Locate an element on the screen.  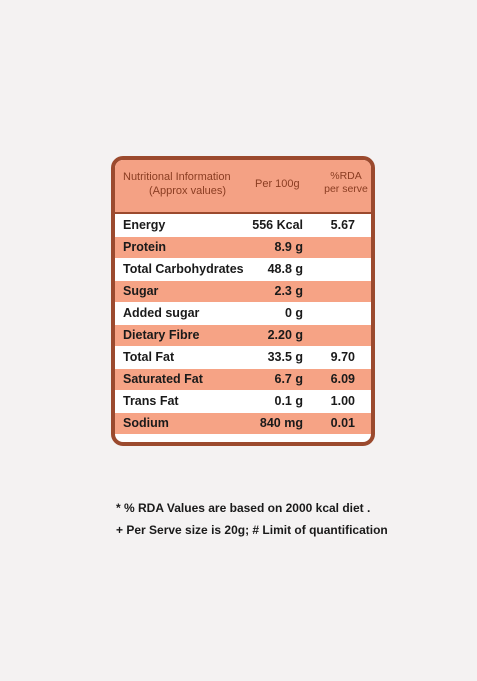
header-col1-line2: (Approx values) is located at coordinates (188, 191).